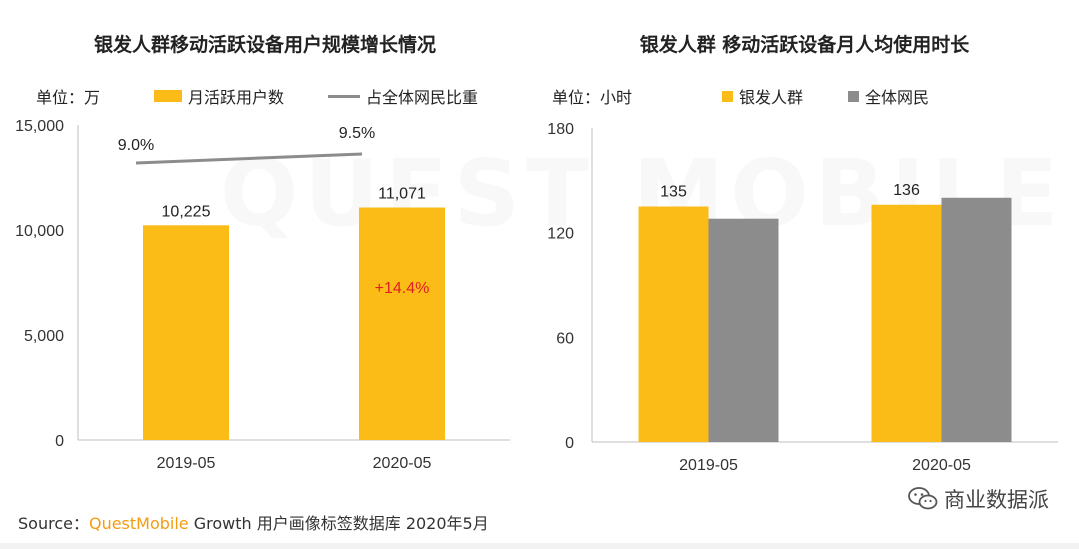 This screenshot has width=1079, height=549. What do you see at coordinates (402, 194) in the screenshot?
I see `data-label: 11,071` at bounding box center [402, 194].